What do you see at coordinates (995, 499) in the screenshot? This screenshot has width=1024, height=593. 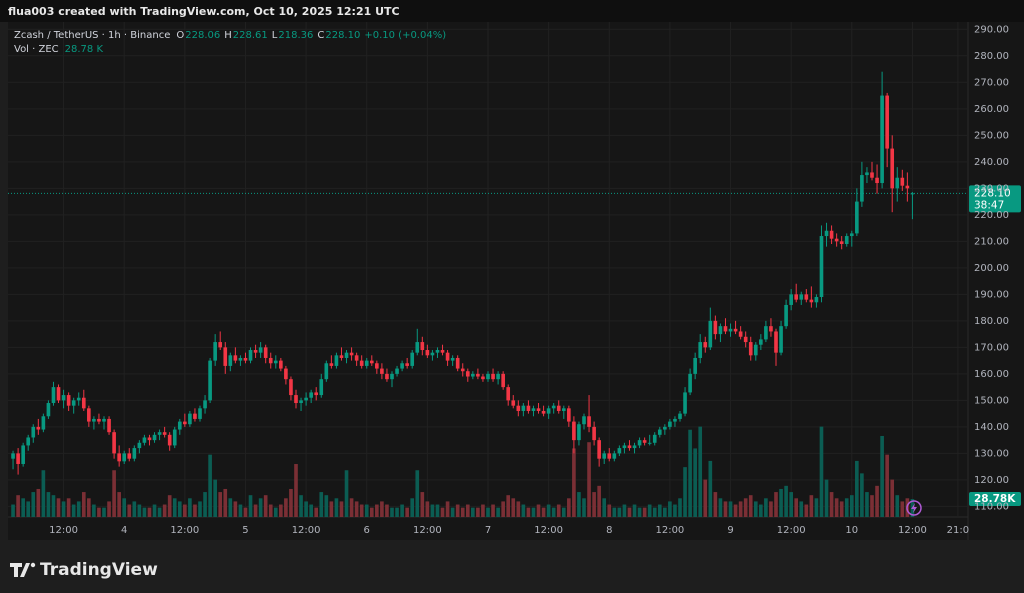 I see `volume-tag: 28.78K` at bounding box center [995, 499].